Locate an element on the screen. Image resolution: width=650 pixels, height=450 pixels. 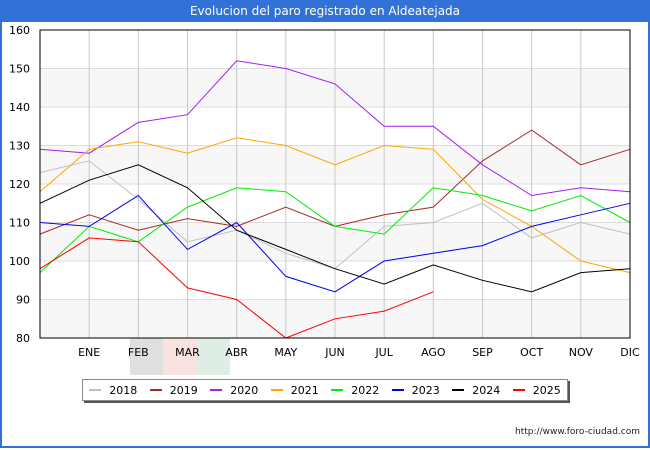
x-tick-label: SEP is located at coordinates (482, 352).